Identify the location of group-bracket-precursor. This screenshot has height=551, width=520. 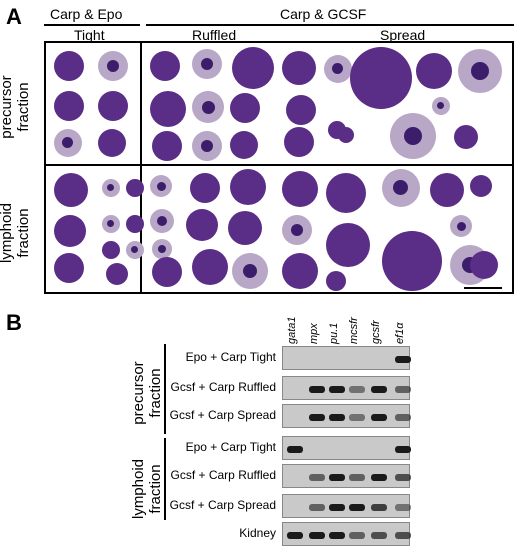
(165, 389).